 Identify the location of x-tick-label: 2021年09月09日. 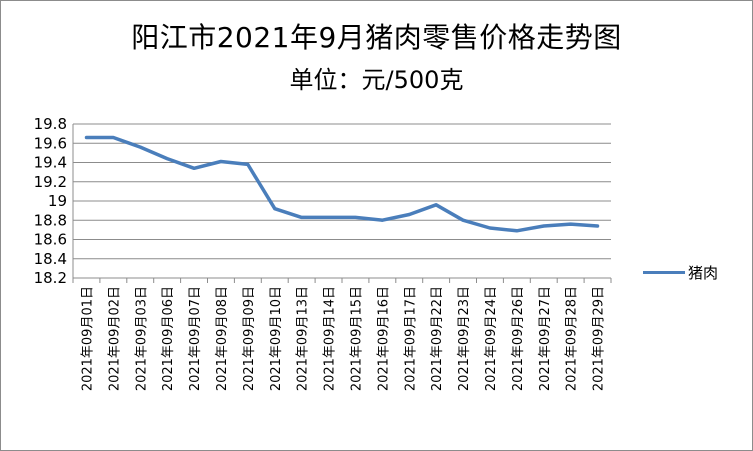
(249, 338).